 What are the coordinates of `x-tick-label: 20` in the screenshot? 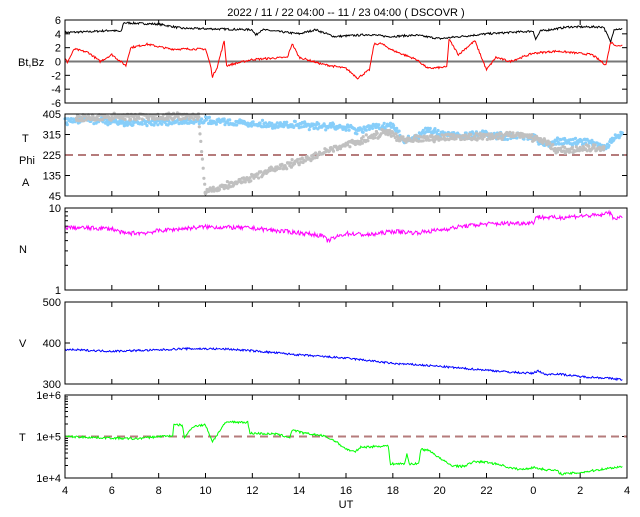 It's located at (440, 491).